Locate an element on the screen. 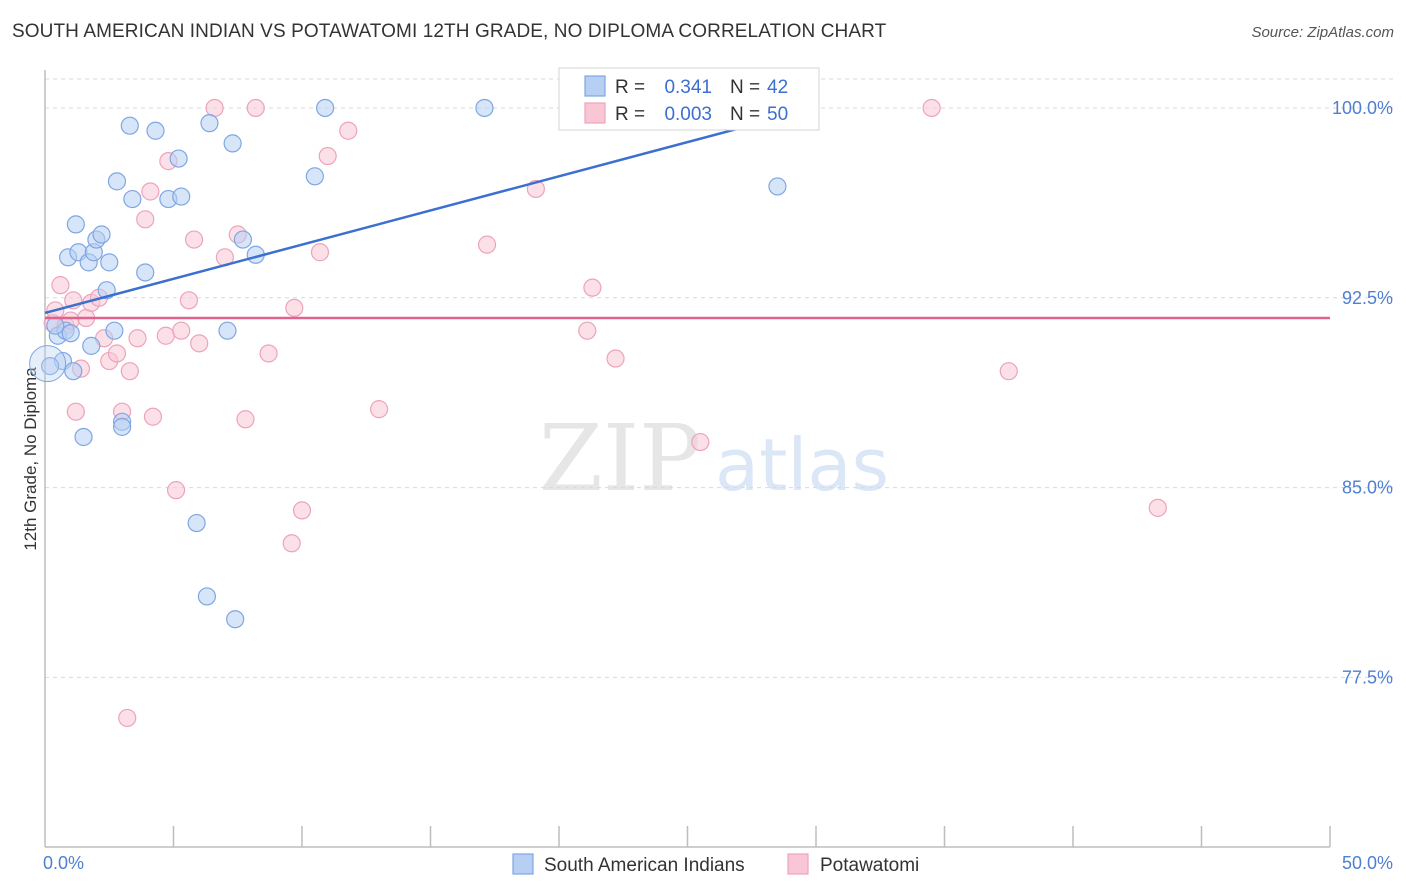 This screenshot has height=892, width=1406. legend-n-label-pink: N = is located at coordinates (745, 114).